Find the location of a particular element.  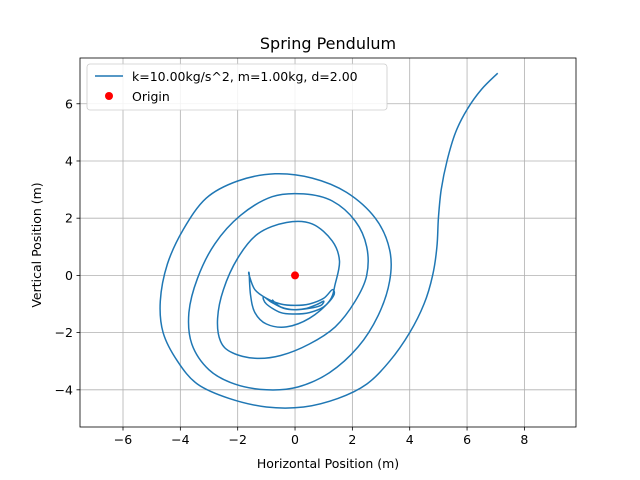

legend: k=10.00kg/s^2, m=1.00kg, d=2.00 Origin is located at coordinates (237, 87).